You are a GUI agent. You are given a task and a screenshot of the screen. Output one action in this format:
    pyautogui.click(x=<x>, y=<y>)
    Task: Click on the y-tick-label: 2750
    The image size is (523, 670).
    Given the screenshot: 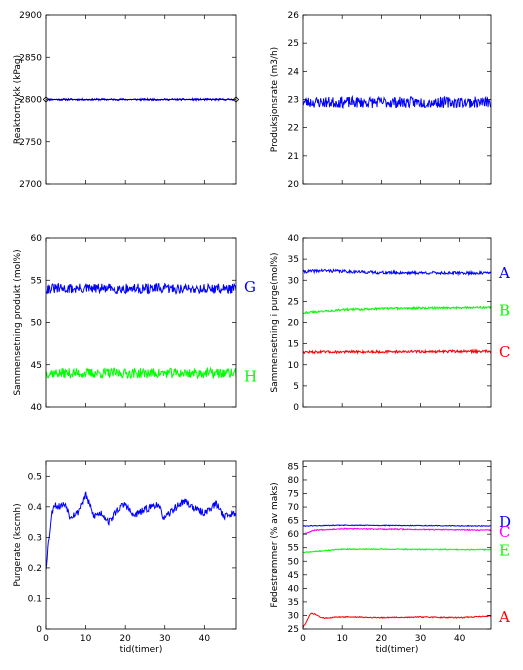 What is the action you would take?
    pyautogui.click(x=30, y=143)
    